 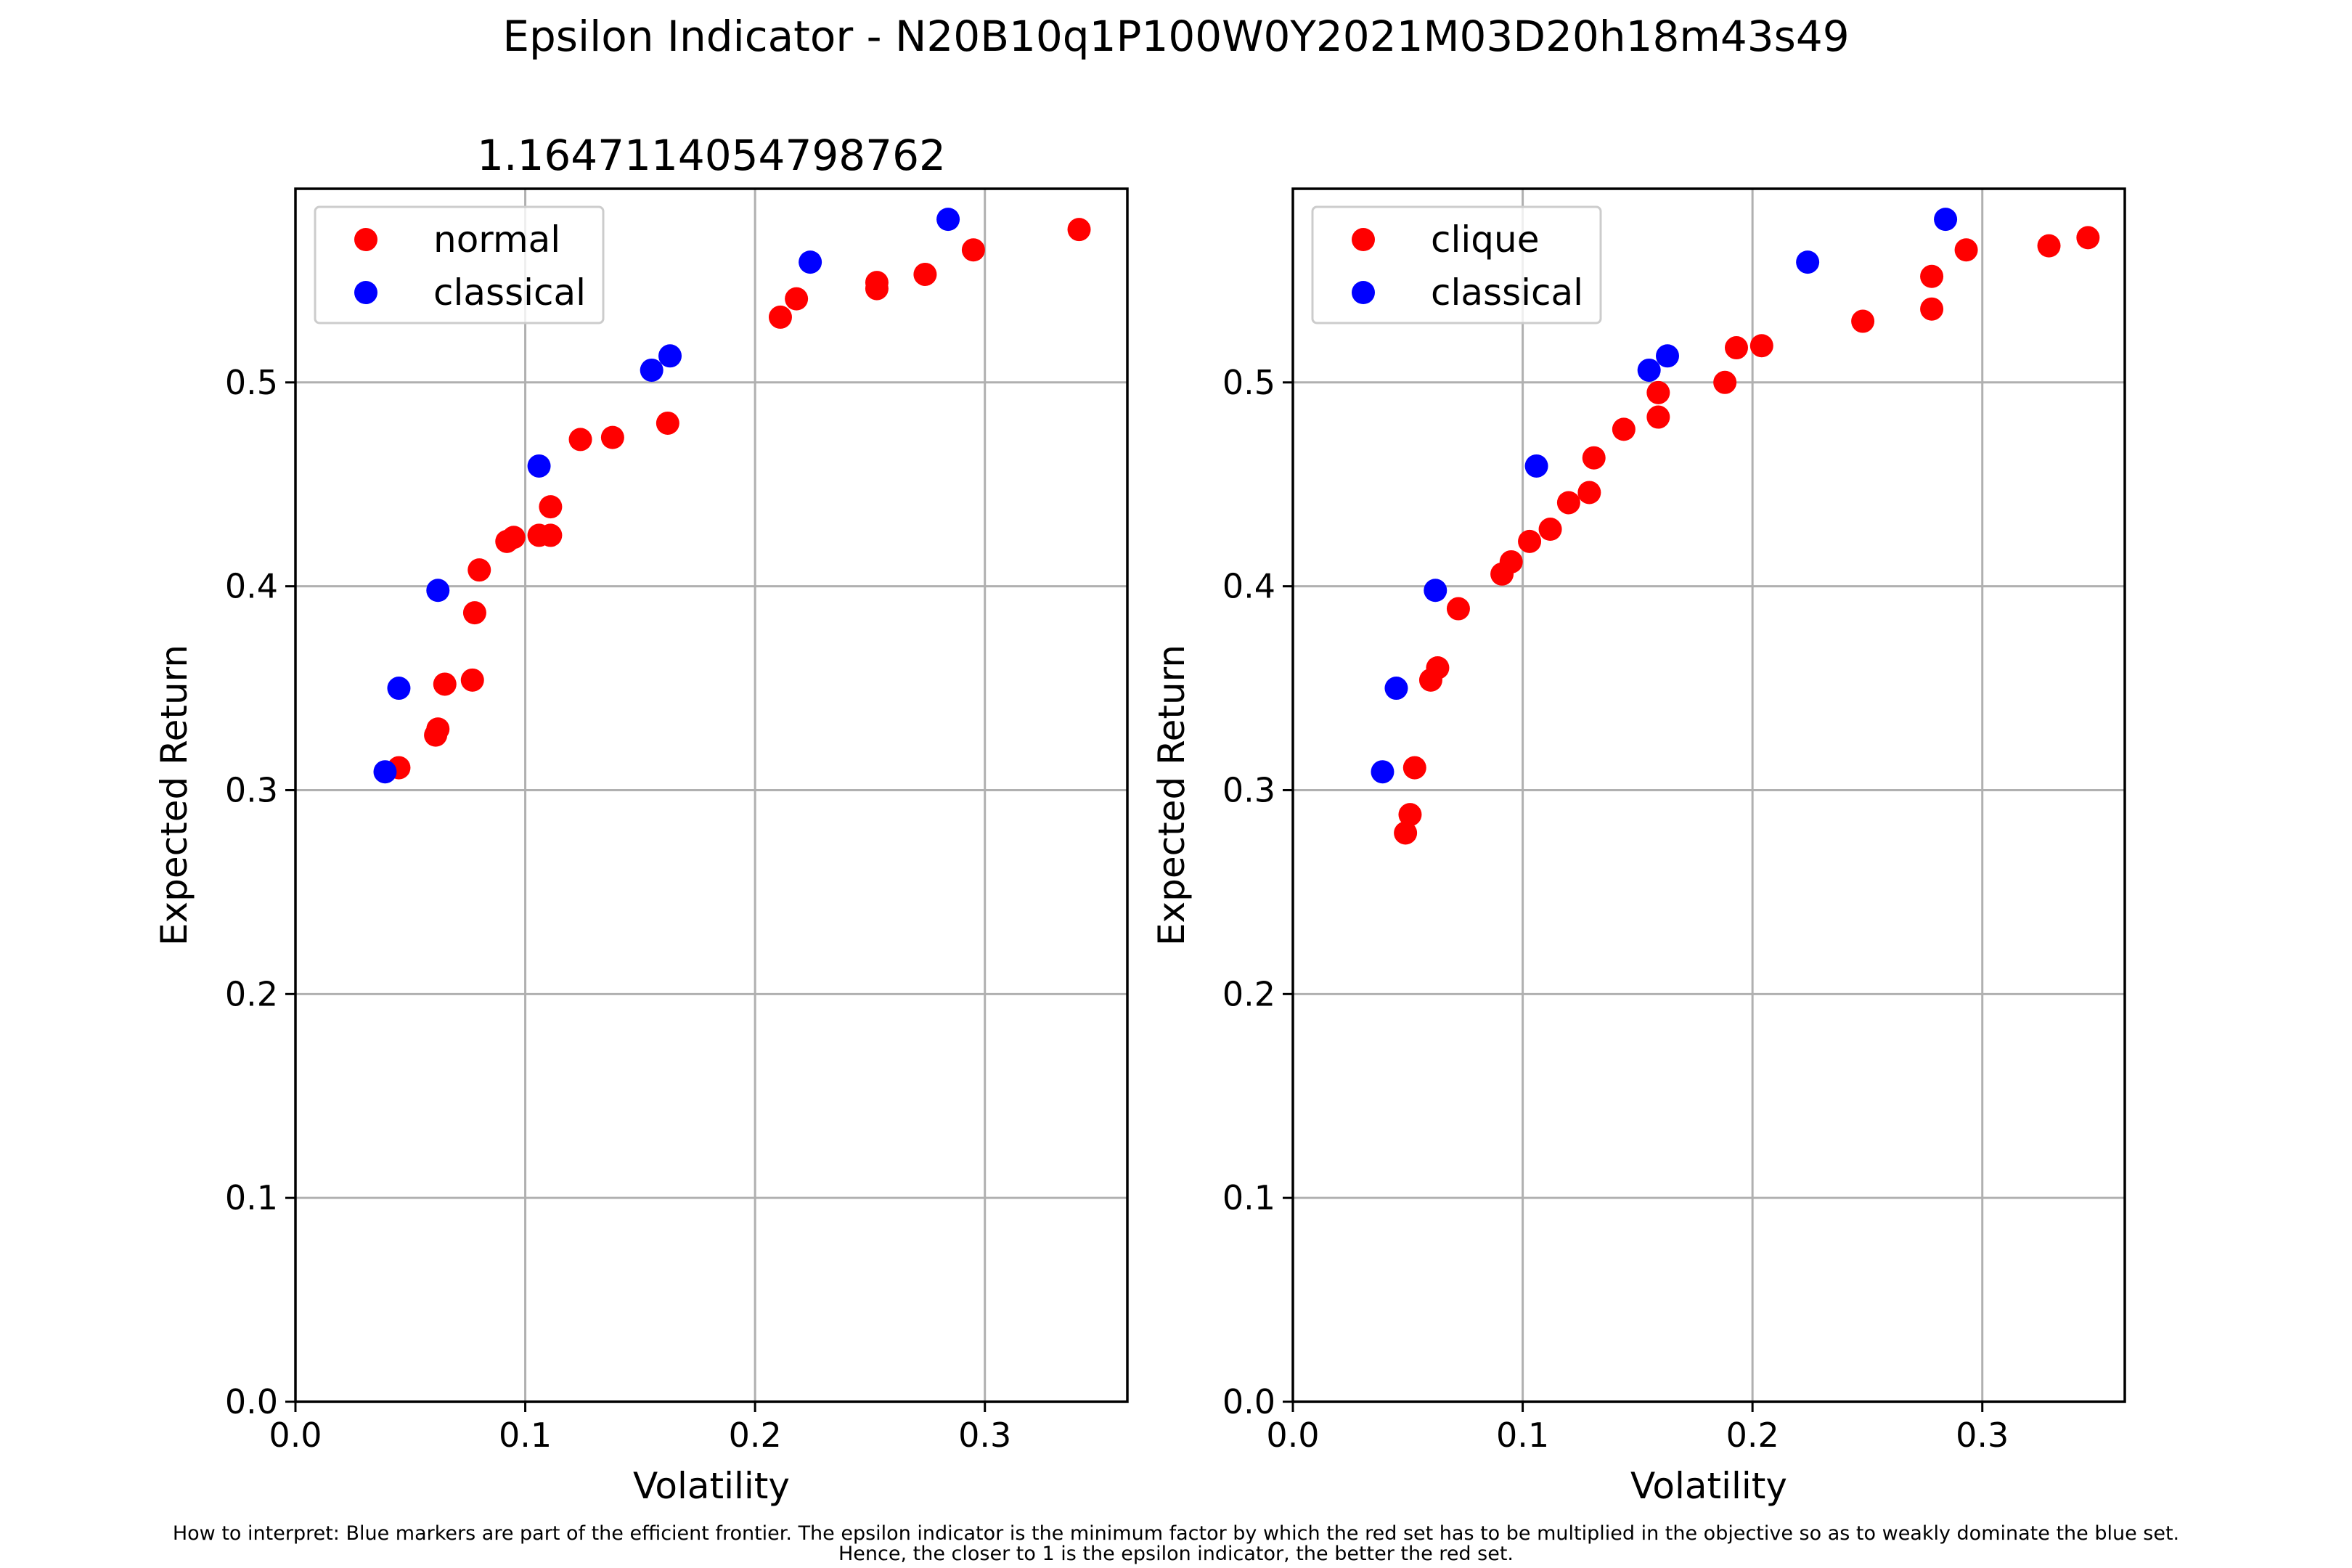 I want to click on right-x-axis-label: Volatility, so click(x=1709, y=1486).